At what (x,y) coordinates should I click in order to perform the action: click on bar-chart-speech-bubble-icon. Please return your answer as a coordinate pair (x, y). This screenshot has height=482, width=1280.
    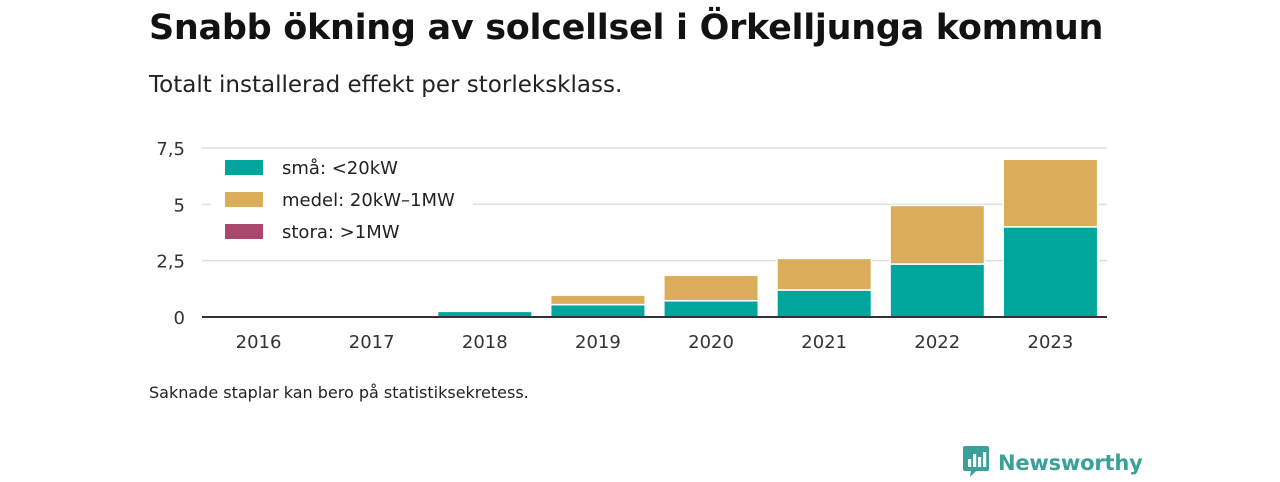
    Looking at the image, I should click on (976, 463).